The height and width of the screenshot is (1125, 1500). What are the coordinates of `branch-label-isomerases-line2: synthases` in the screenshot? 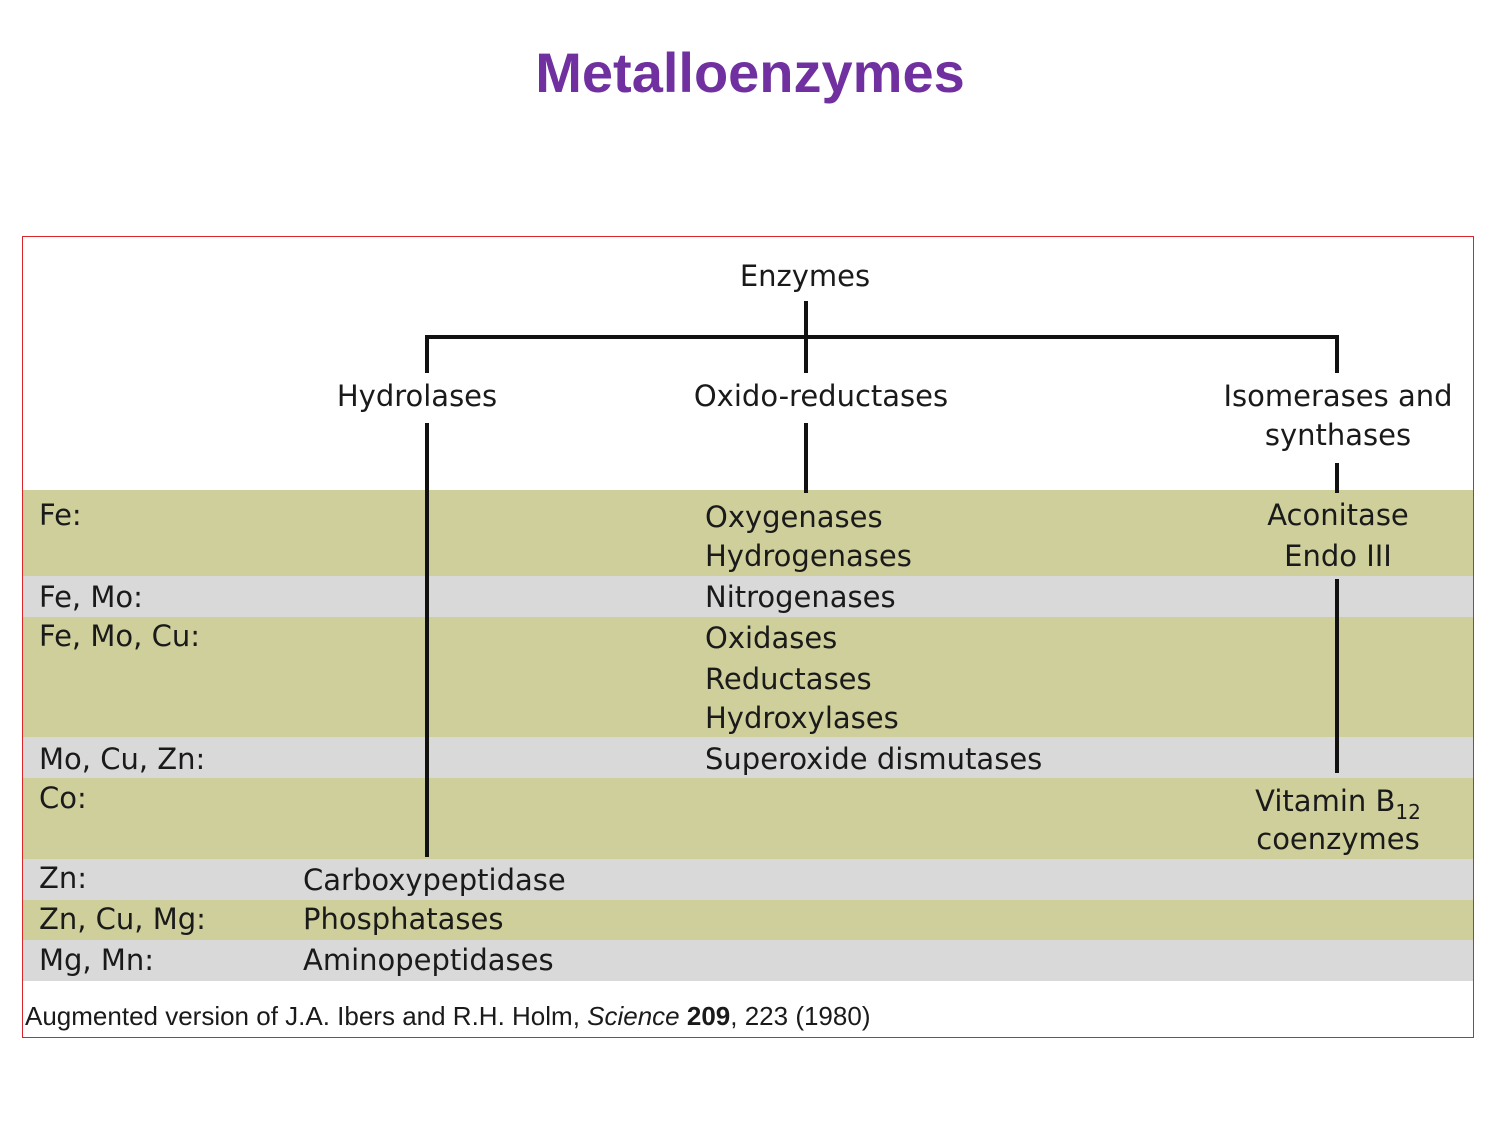 It's located at (1338, 435).